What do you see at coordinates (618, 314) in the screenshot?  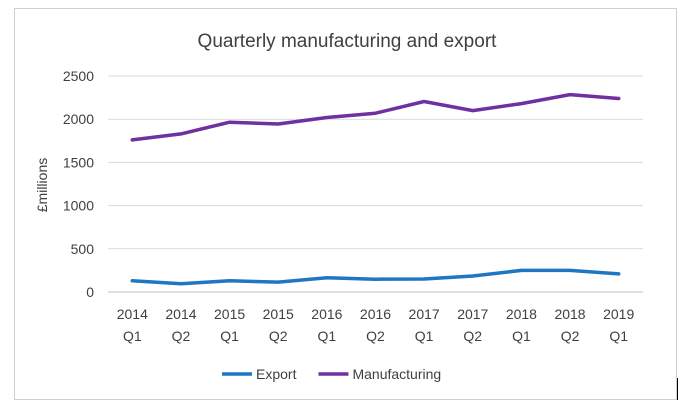 I see `x-tick-label-year: 2019` at bounding box center [618, 314].